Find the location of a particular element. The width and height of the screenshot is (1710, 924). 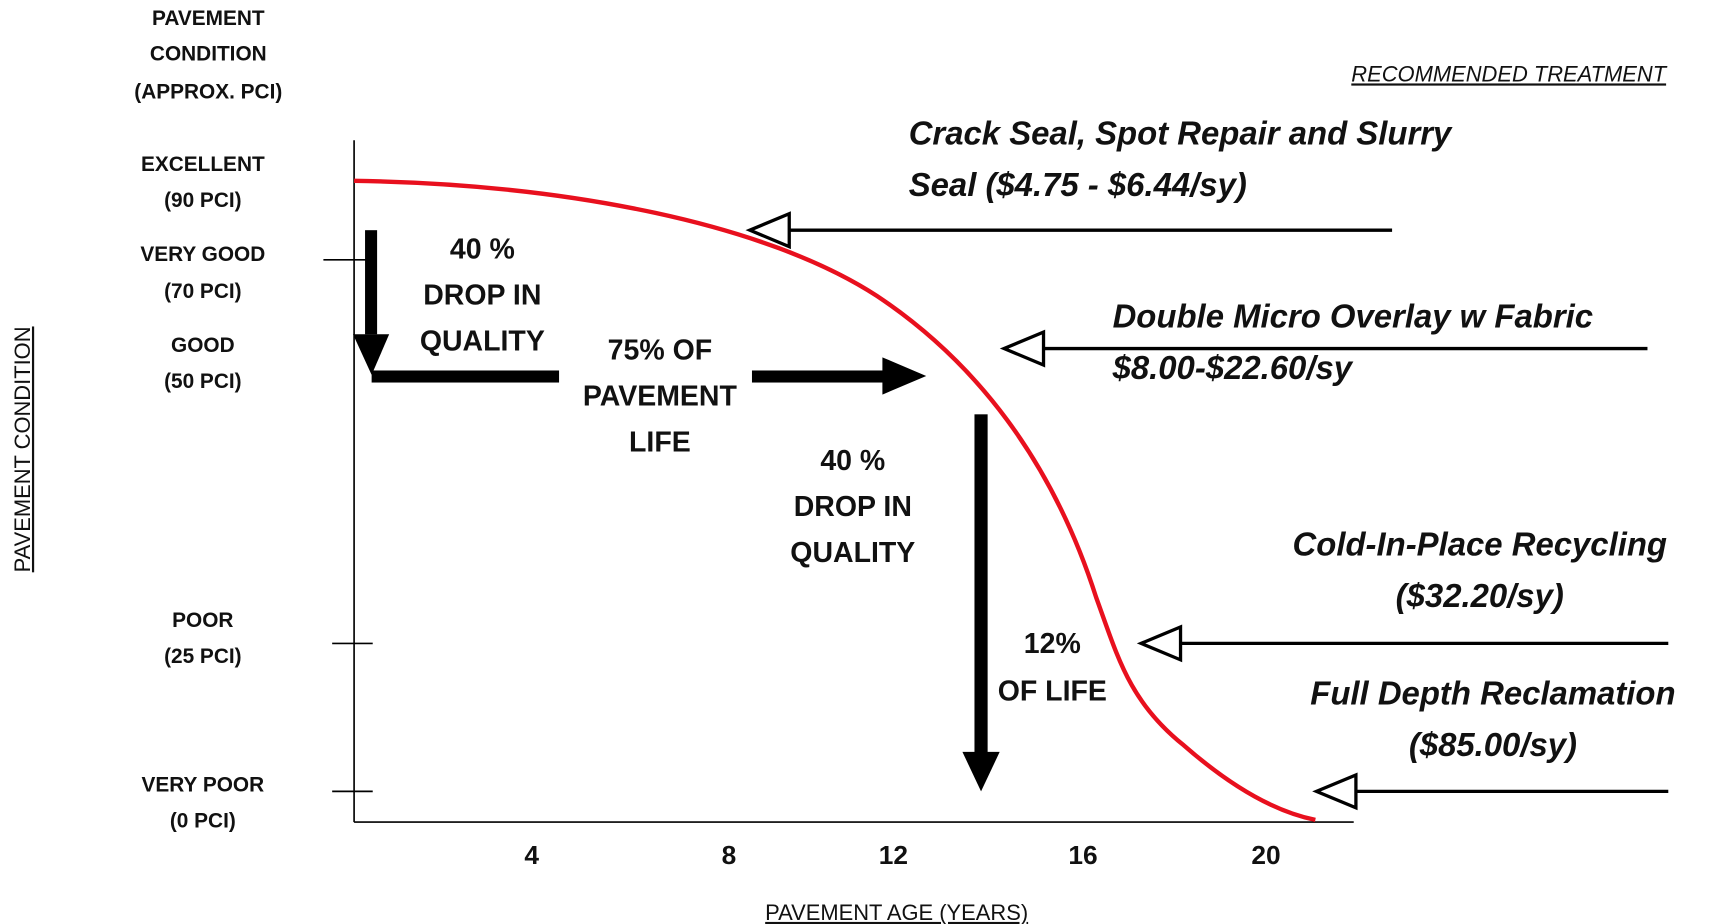

y-axis-header: (APPROX. PCI) is located at coordinates (208, 92).